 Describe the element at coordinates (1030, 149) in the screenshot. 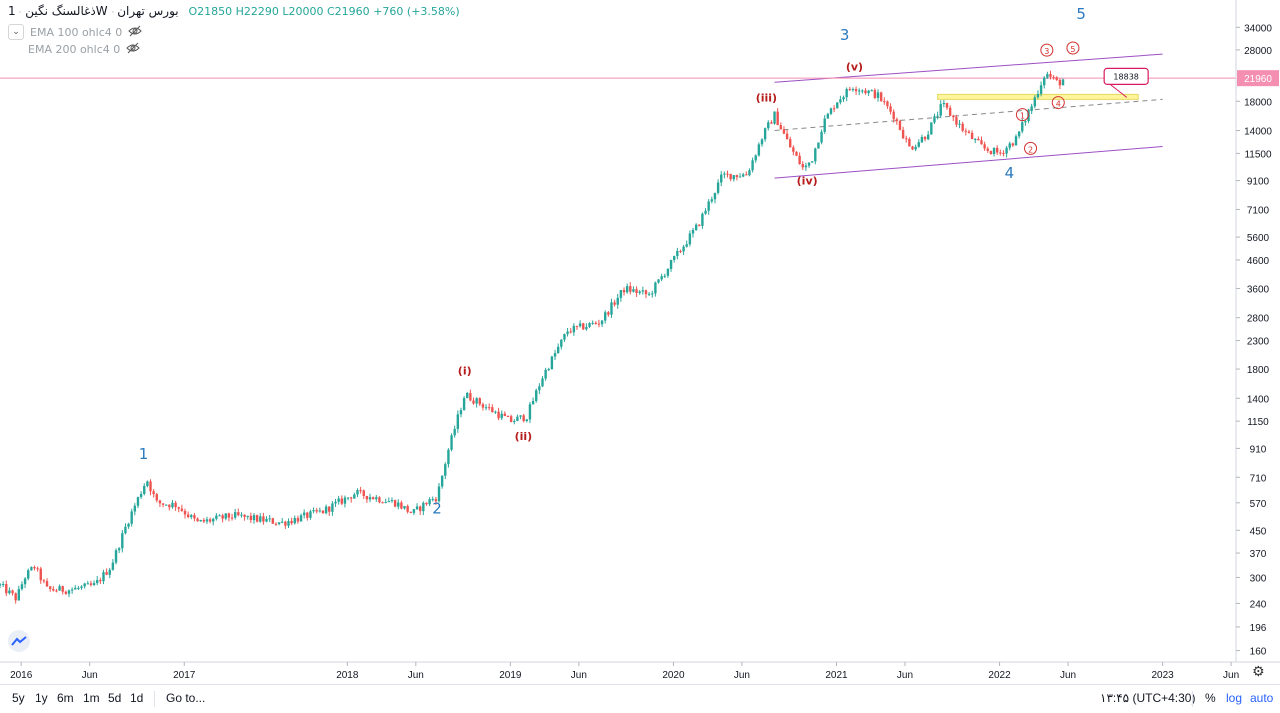

I see `wave-label: 2` at that location.